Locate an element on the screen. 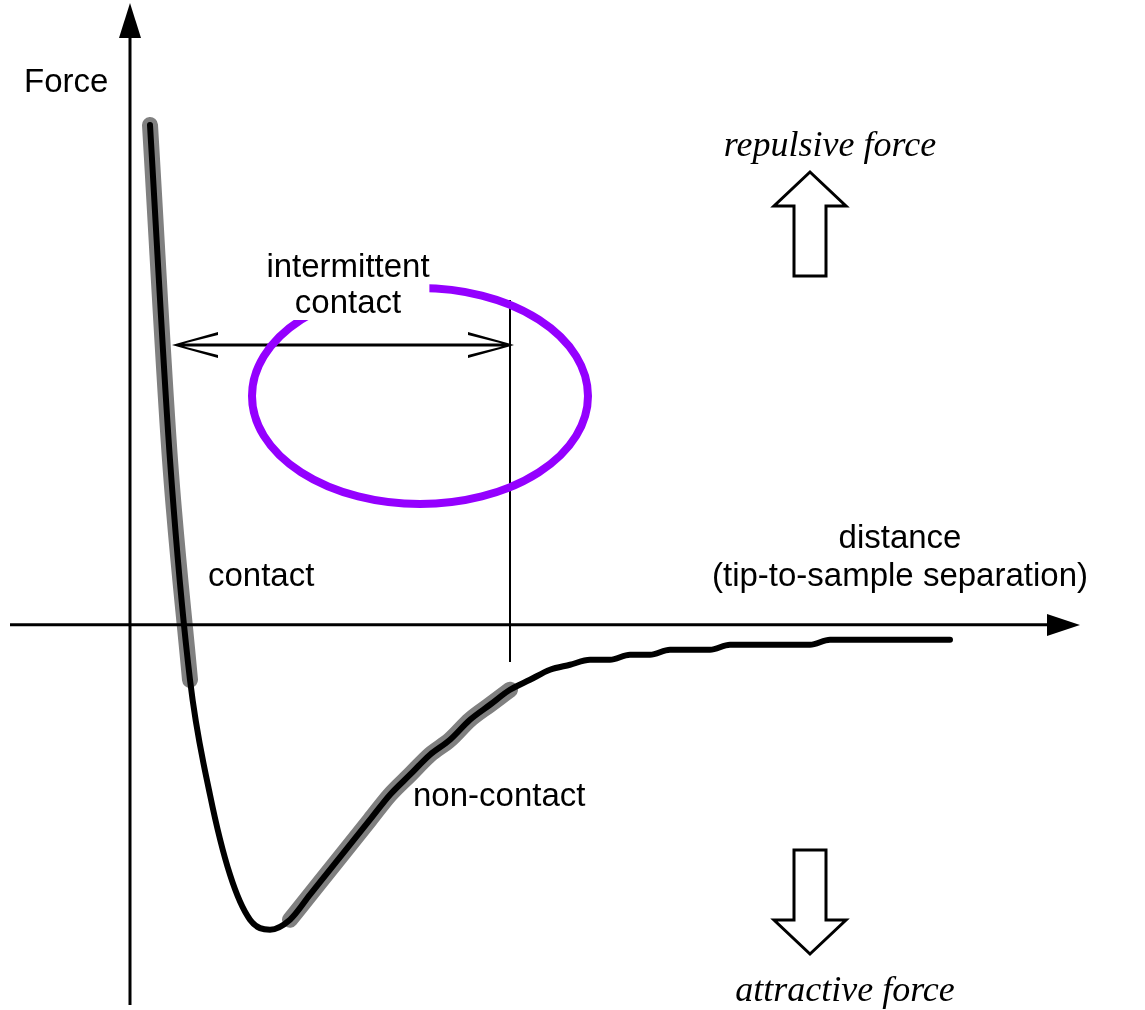 The width and height of the screenshot is (1145, 1010). x-axis-title: distance (tip-to-sample separation) is located at coordinates (900, 556).